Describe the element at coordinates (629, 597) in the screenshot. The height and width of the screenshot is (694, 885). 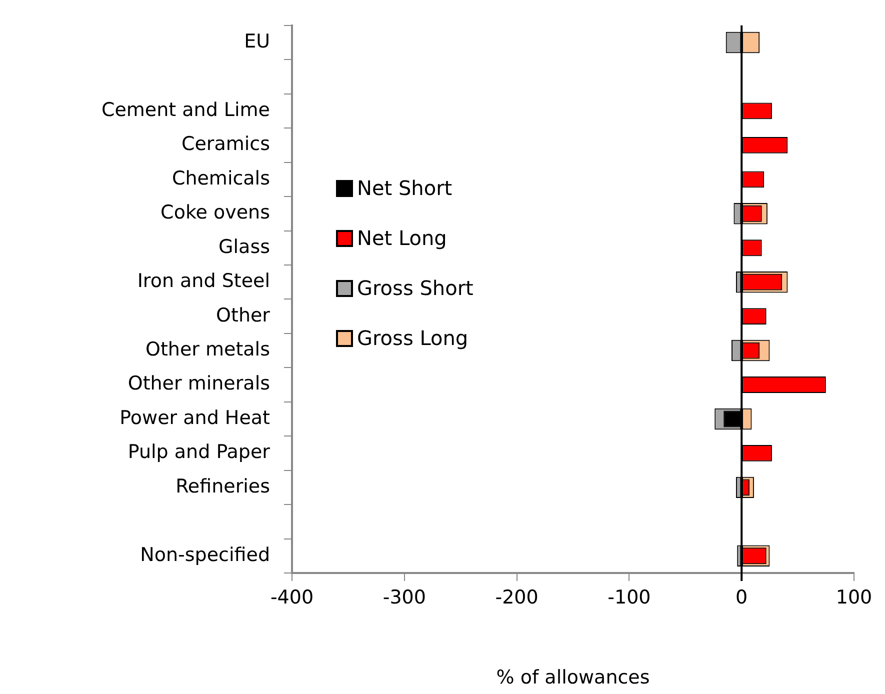
I see `x-tick-label: -100` at that location.